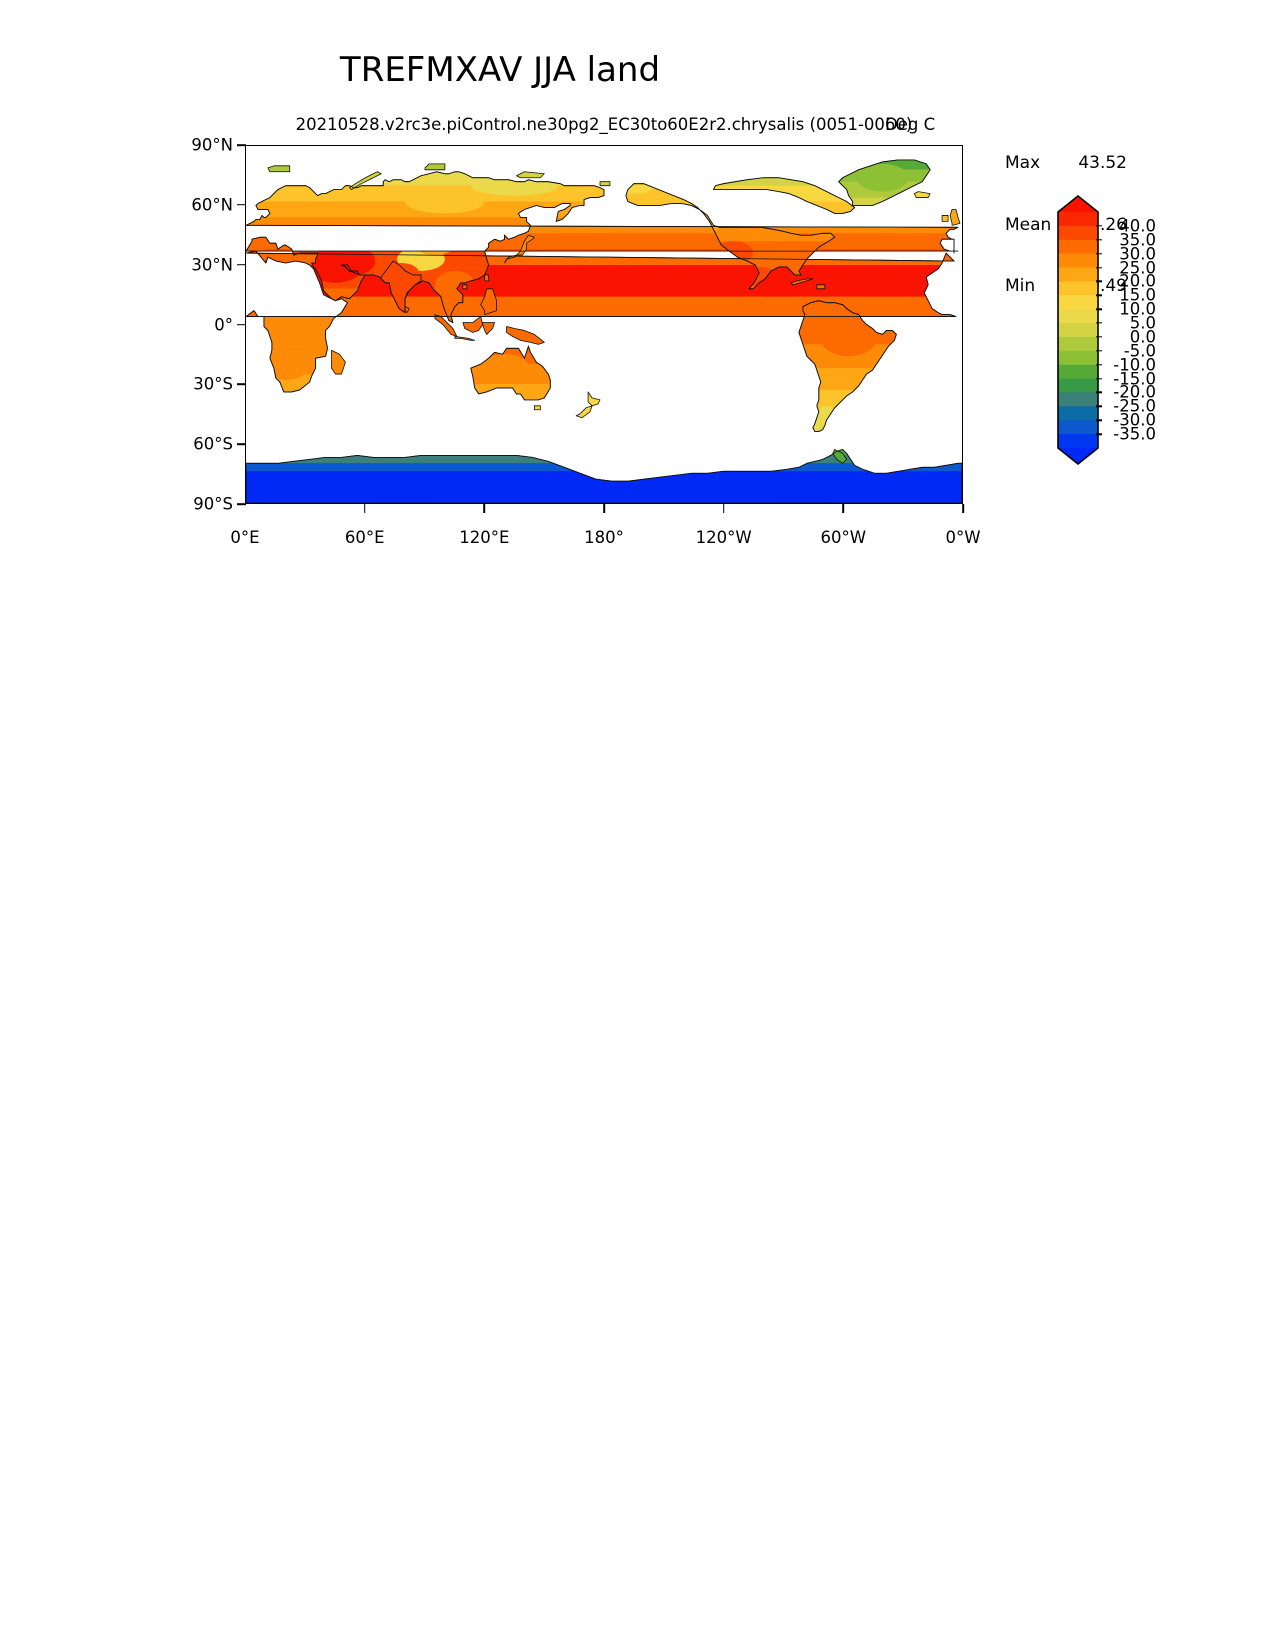 The width and height of the screenshot is (1275, 1650). Describe the element at coordinates (500, 70) in the screenshot. I see `page-title: TREFMXAV JJA land` at that location.